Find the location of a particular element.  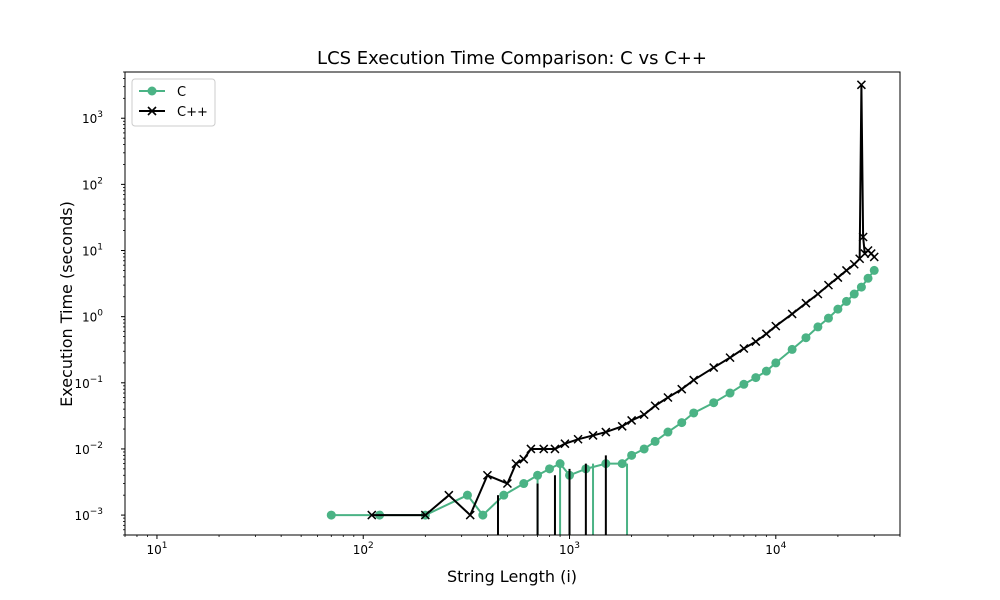

x-tick-exponent: 1 is located at coordinates (165, 546).